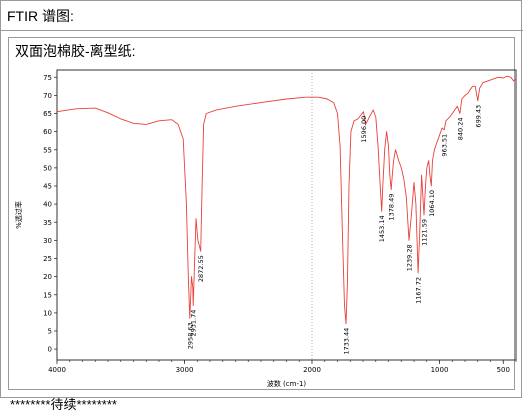 This screenshot has width=524, height=414. What do you see at coordinates (47, 96) in the screenshot?
I see `y-tick-label: 70` at bounding box center [47, 96].